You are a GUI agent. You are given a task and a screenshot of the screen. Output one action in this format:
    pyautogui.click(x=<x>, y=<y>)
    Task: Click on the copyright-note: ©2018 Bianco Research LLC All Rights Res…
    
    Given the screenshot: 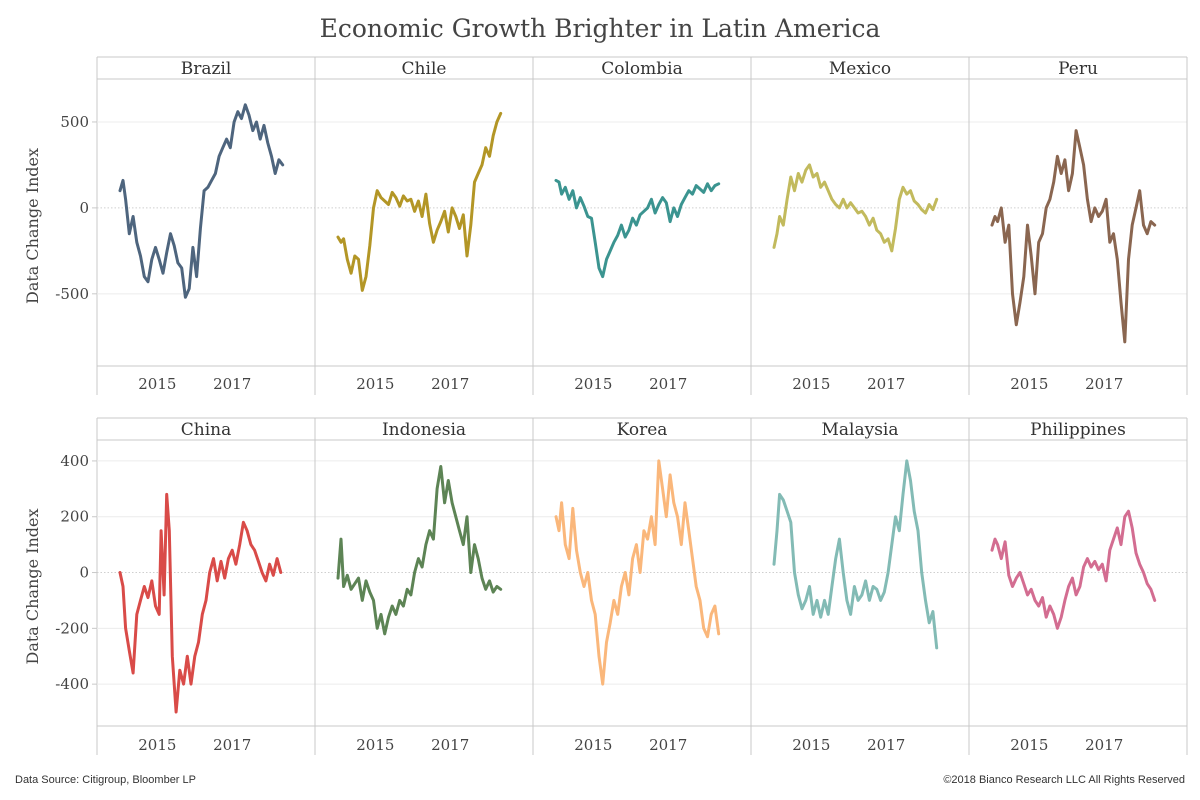 What is the action you would take?
    pyautogui.click(x=1064, y=780)
    